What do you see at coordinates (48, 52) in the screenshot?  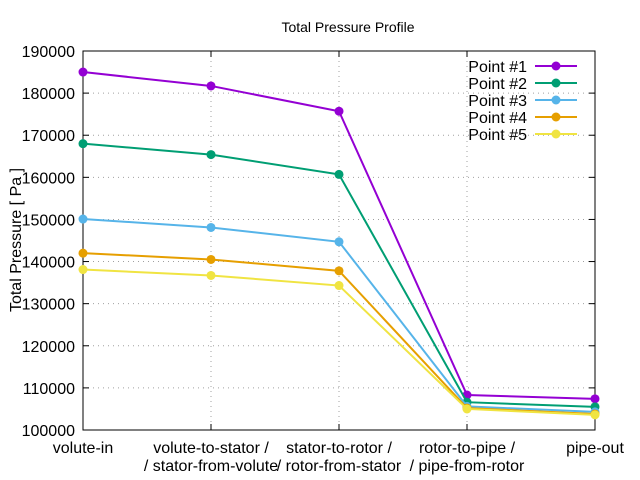 I see `y-tick-label: 190000` at bounding box center [48, 52].